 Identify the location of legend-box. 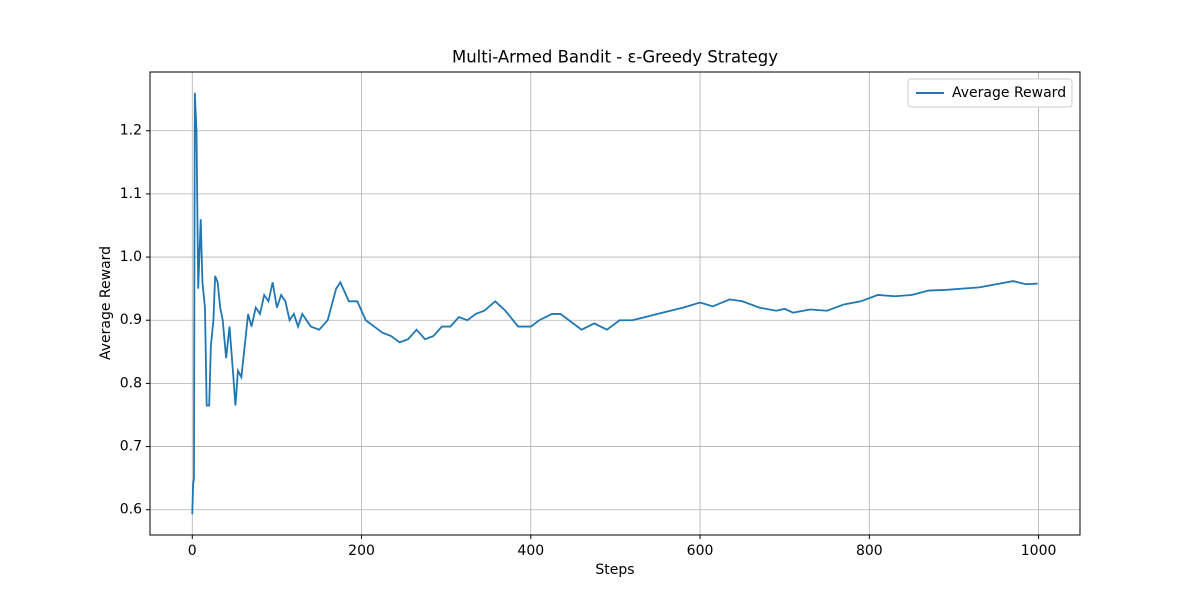
(990, 93).